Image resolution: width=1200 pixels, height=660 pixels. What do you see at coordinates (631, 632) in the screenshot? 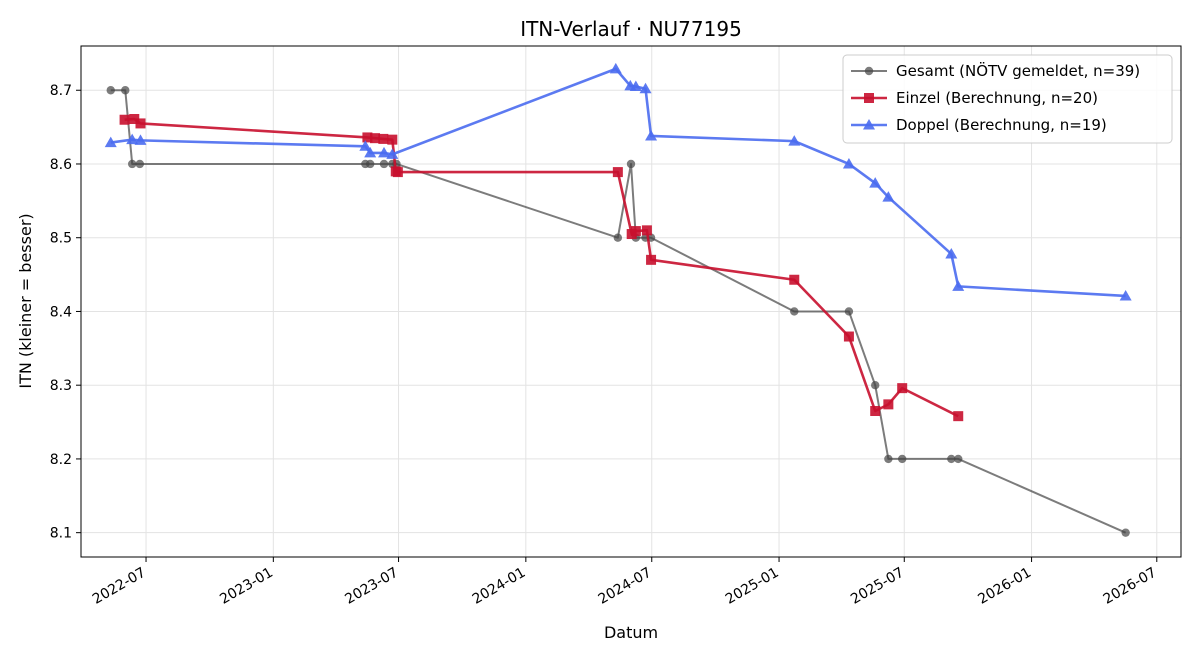
I see `x-axis-label: Datum` at bounding box center [631, 632].